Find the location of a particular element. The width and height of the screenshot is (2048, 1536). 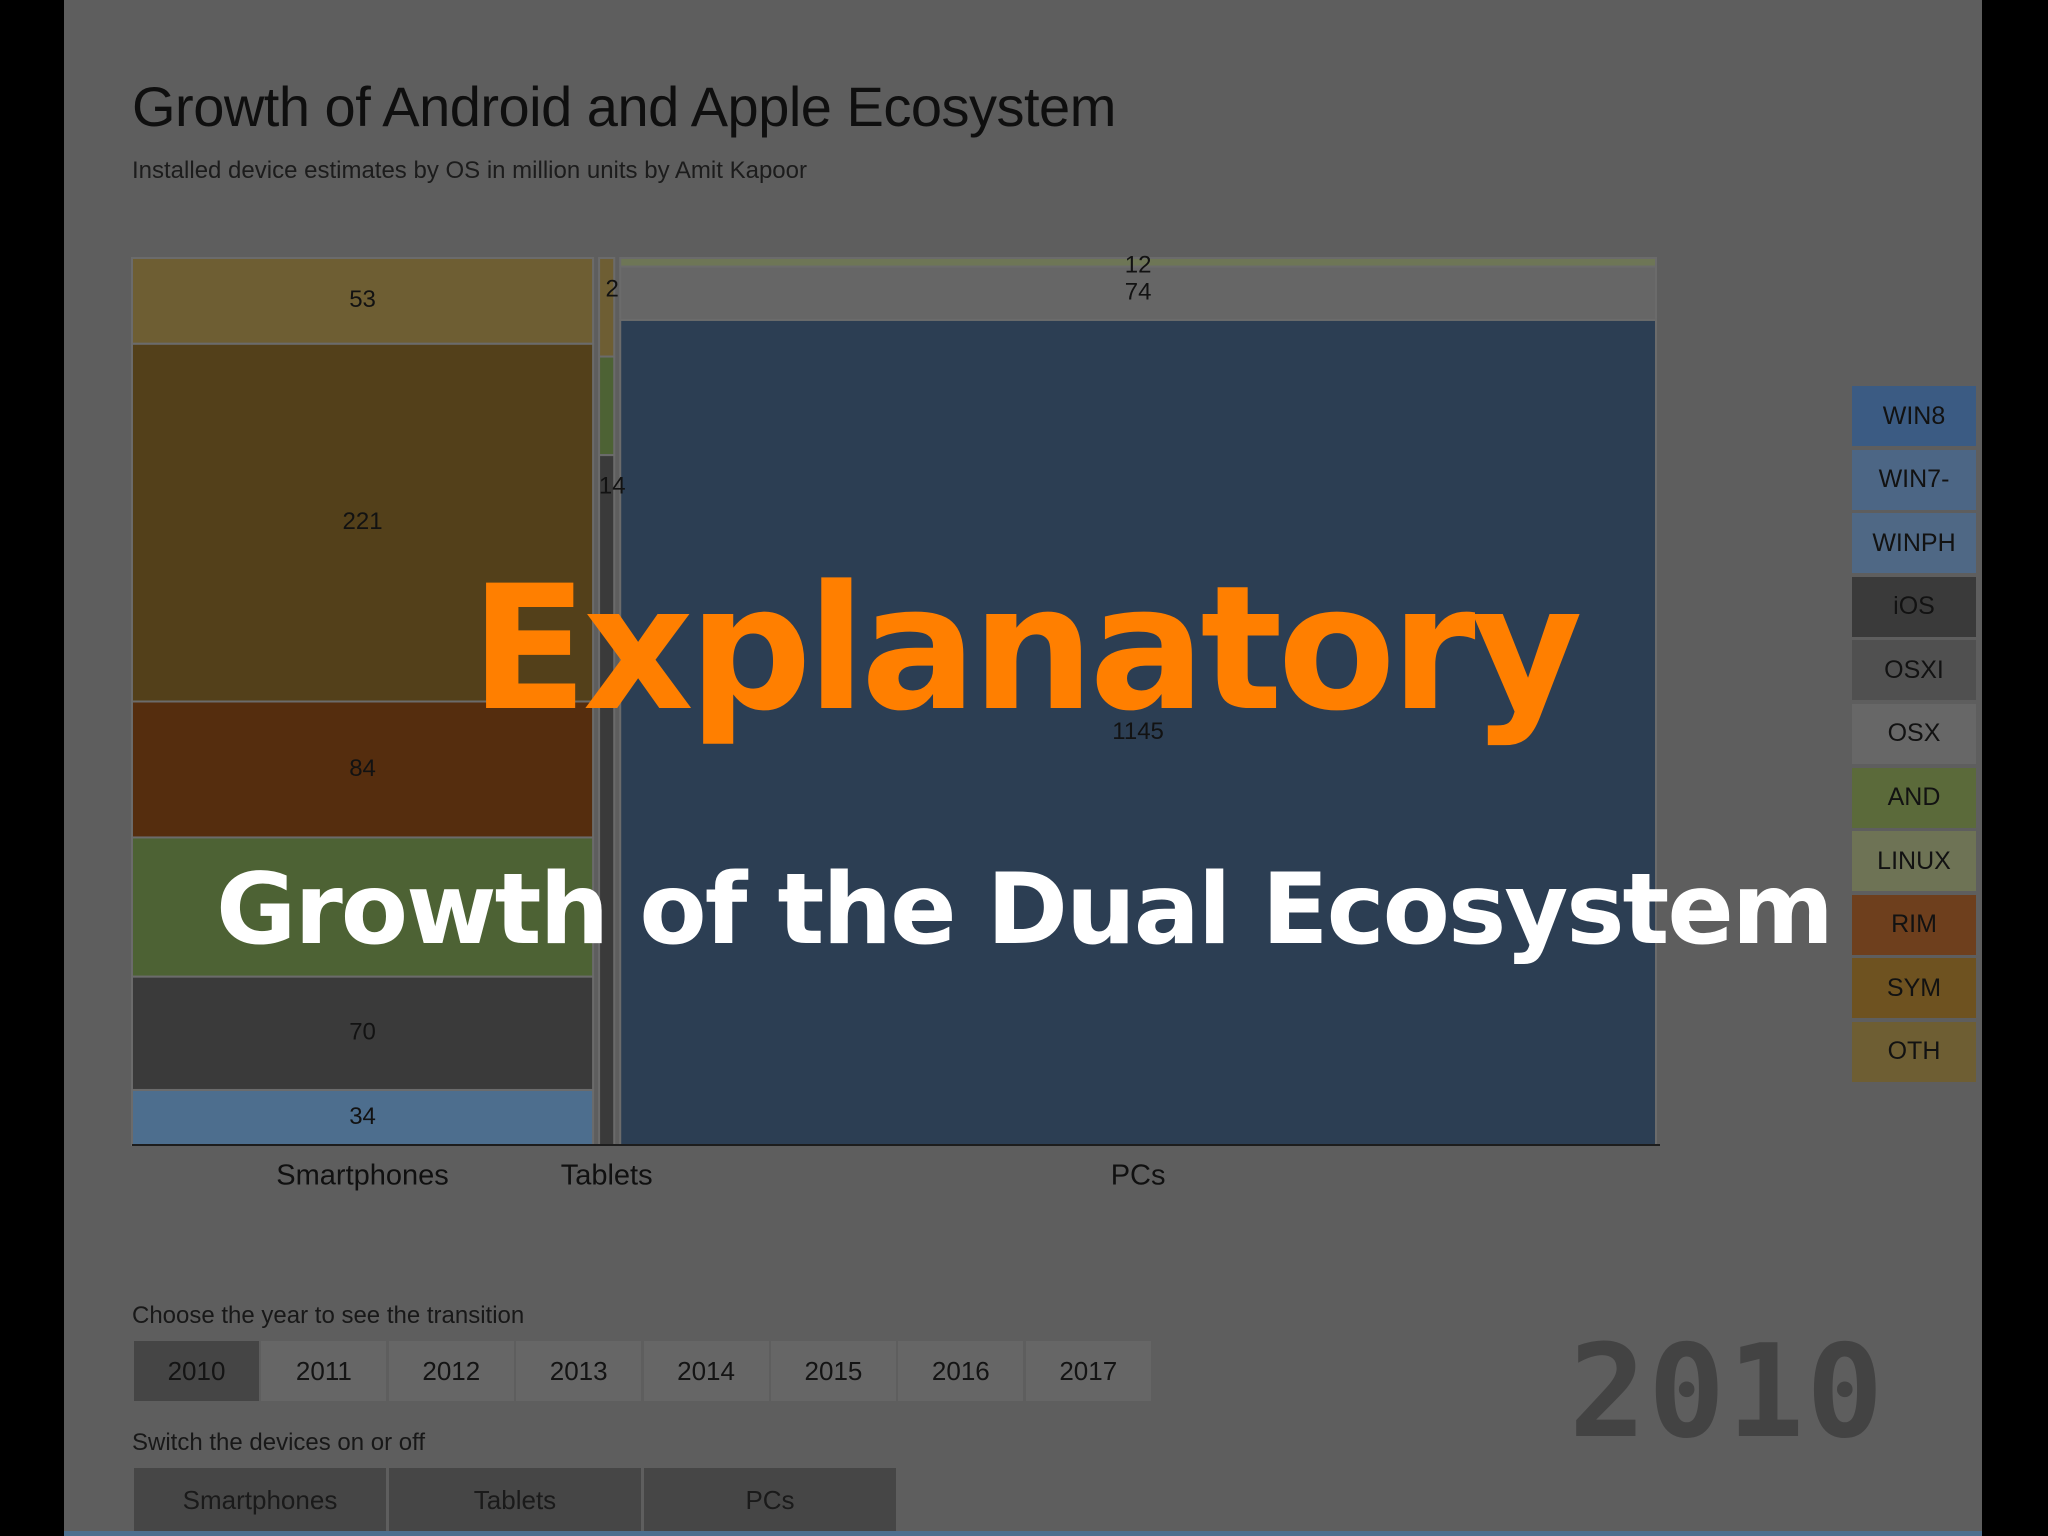

device-toggle-tablets: Tablets is located at coordinates (515, 1500).